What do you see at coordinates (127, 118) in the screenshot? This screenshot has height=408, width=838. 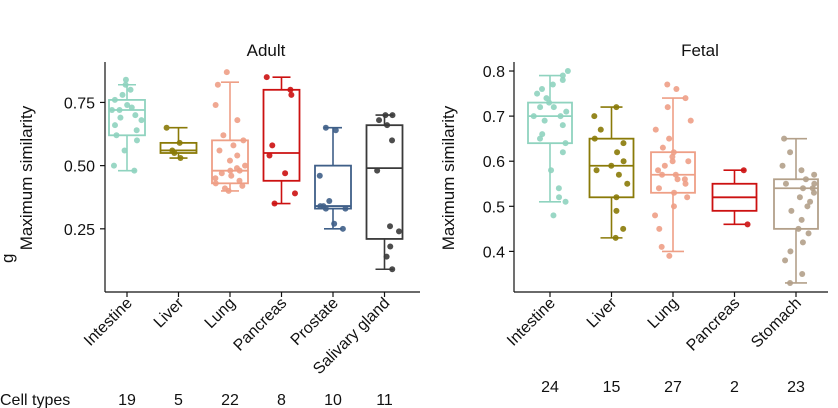 I see `box-intestine` at bounding box center [127, 118].